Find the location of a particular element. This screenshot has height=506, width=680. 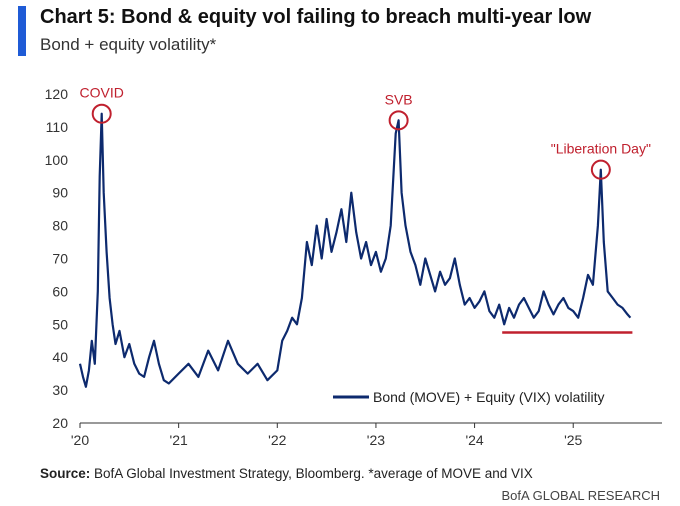

source-label: Source: is located at coordinates (65, 473).